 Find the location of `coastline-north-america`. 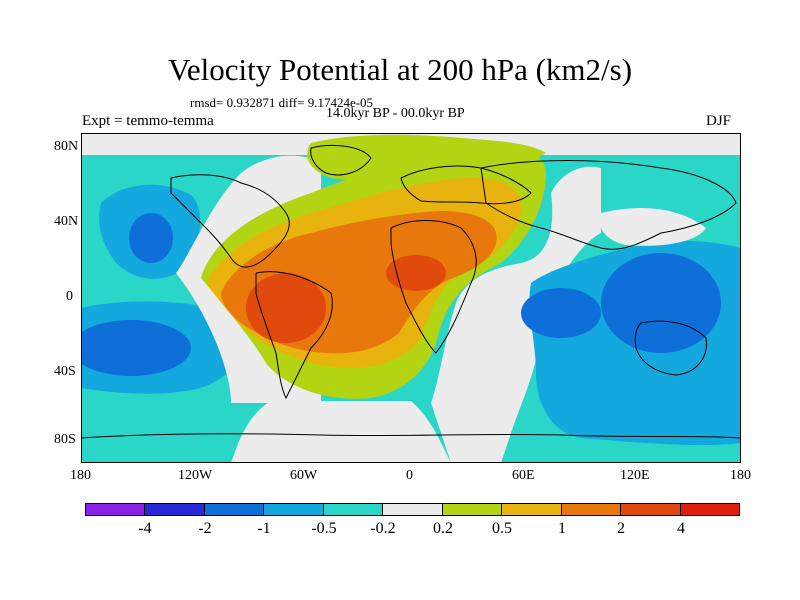

coastline-north-america is located at coordinates (230, 221).